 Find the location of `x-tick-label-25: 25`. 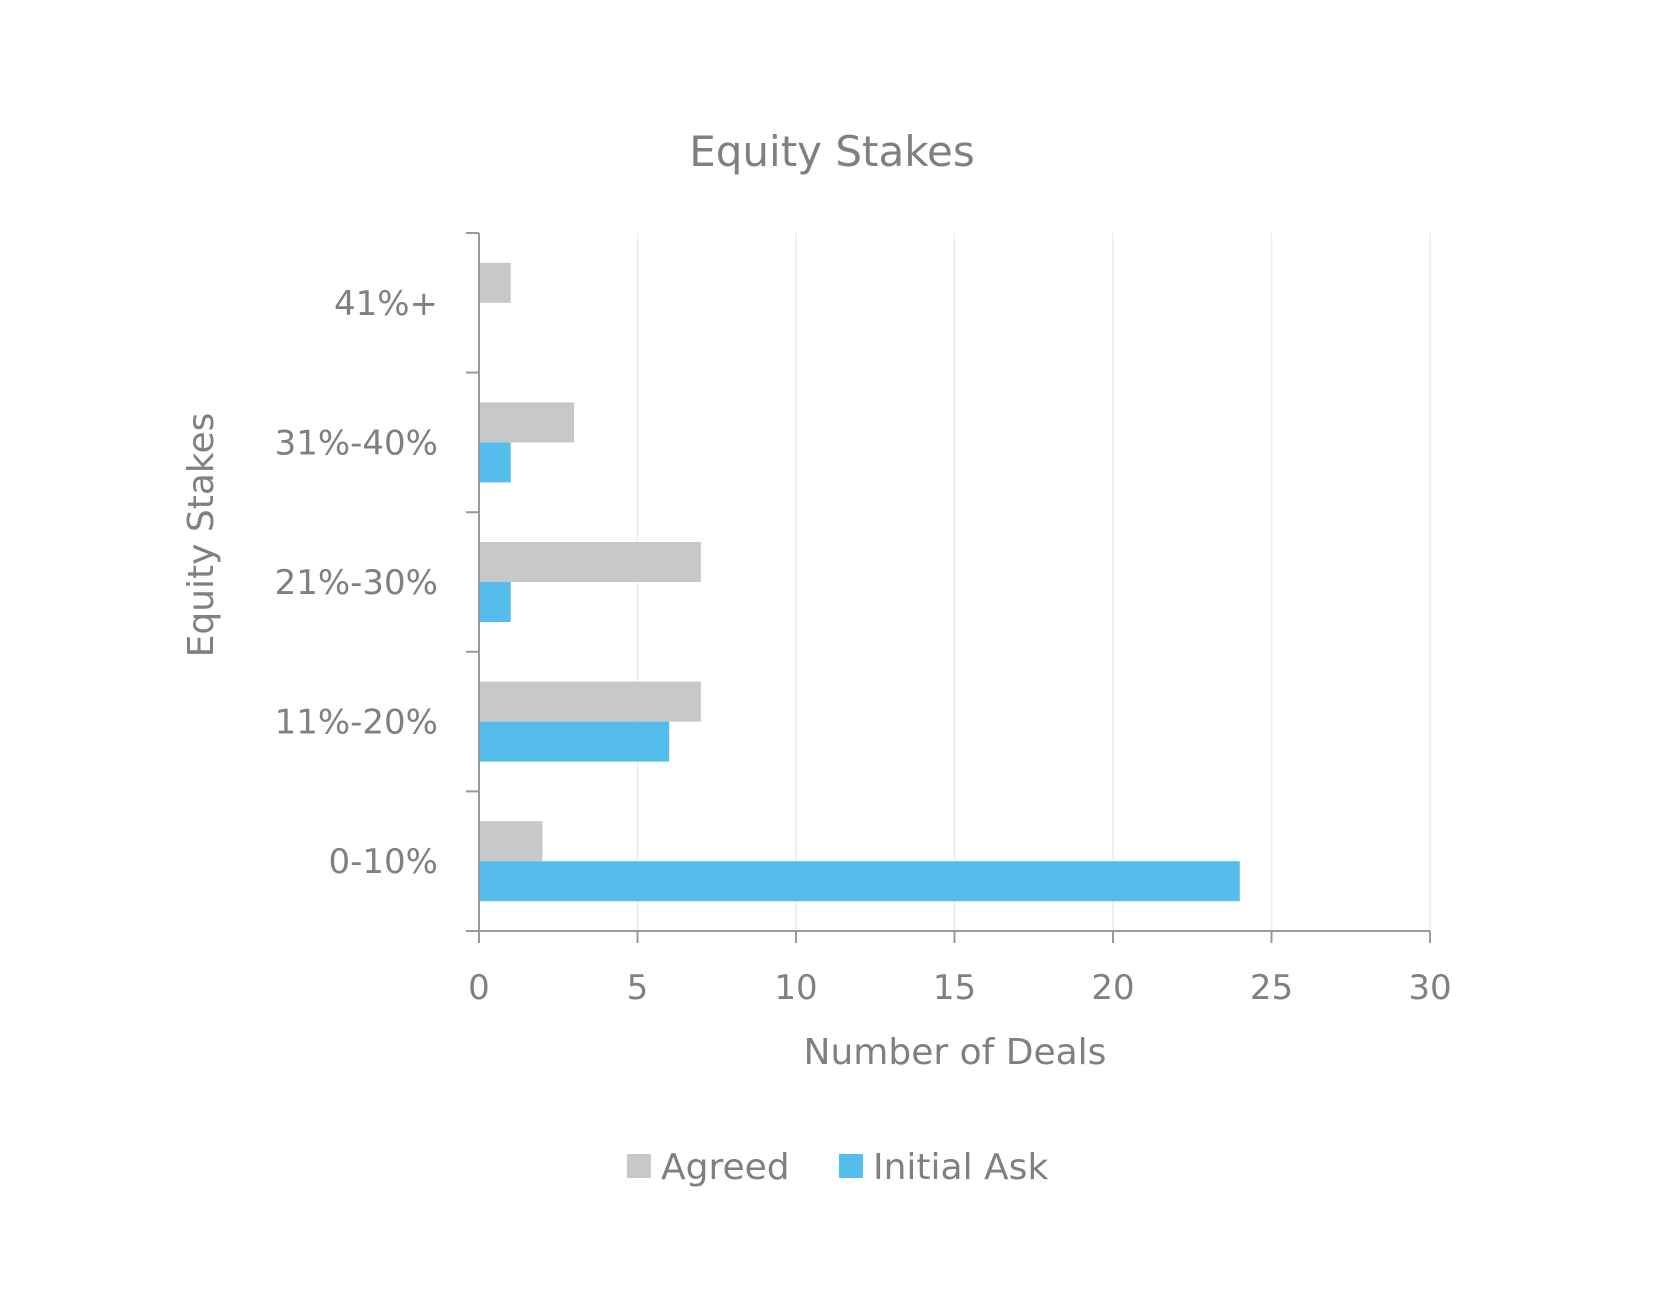

x-tick-label-25: 25 is located at coordinates (1271, 988).